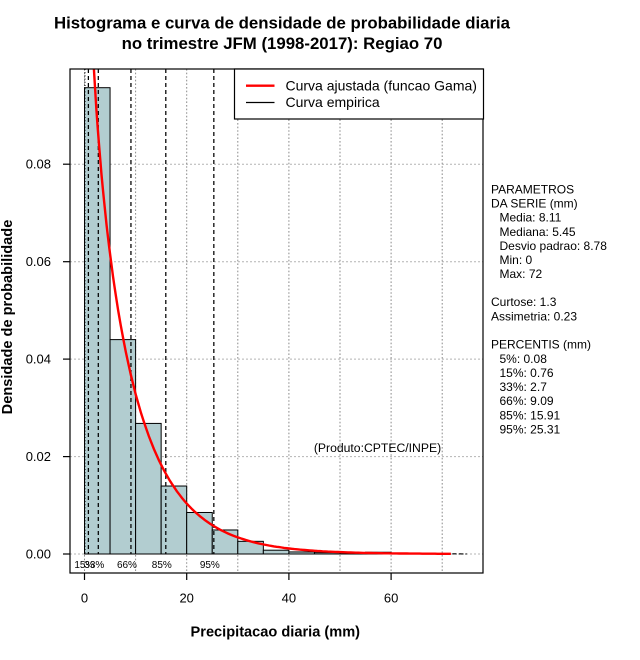 This screenshot has width=640, height=660. I want to click on svg-text: (Produto:CPTEC/INPE), so click(377, 448).